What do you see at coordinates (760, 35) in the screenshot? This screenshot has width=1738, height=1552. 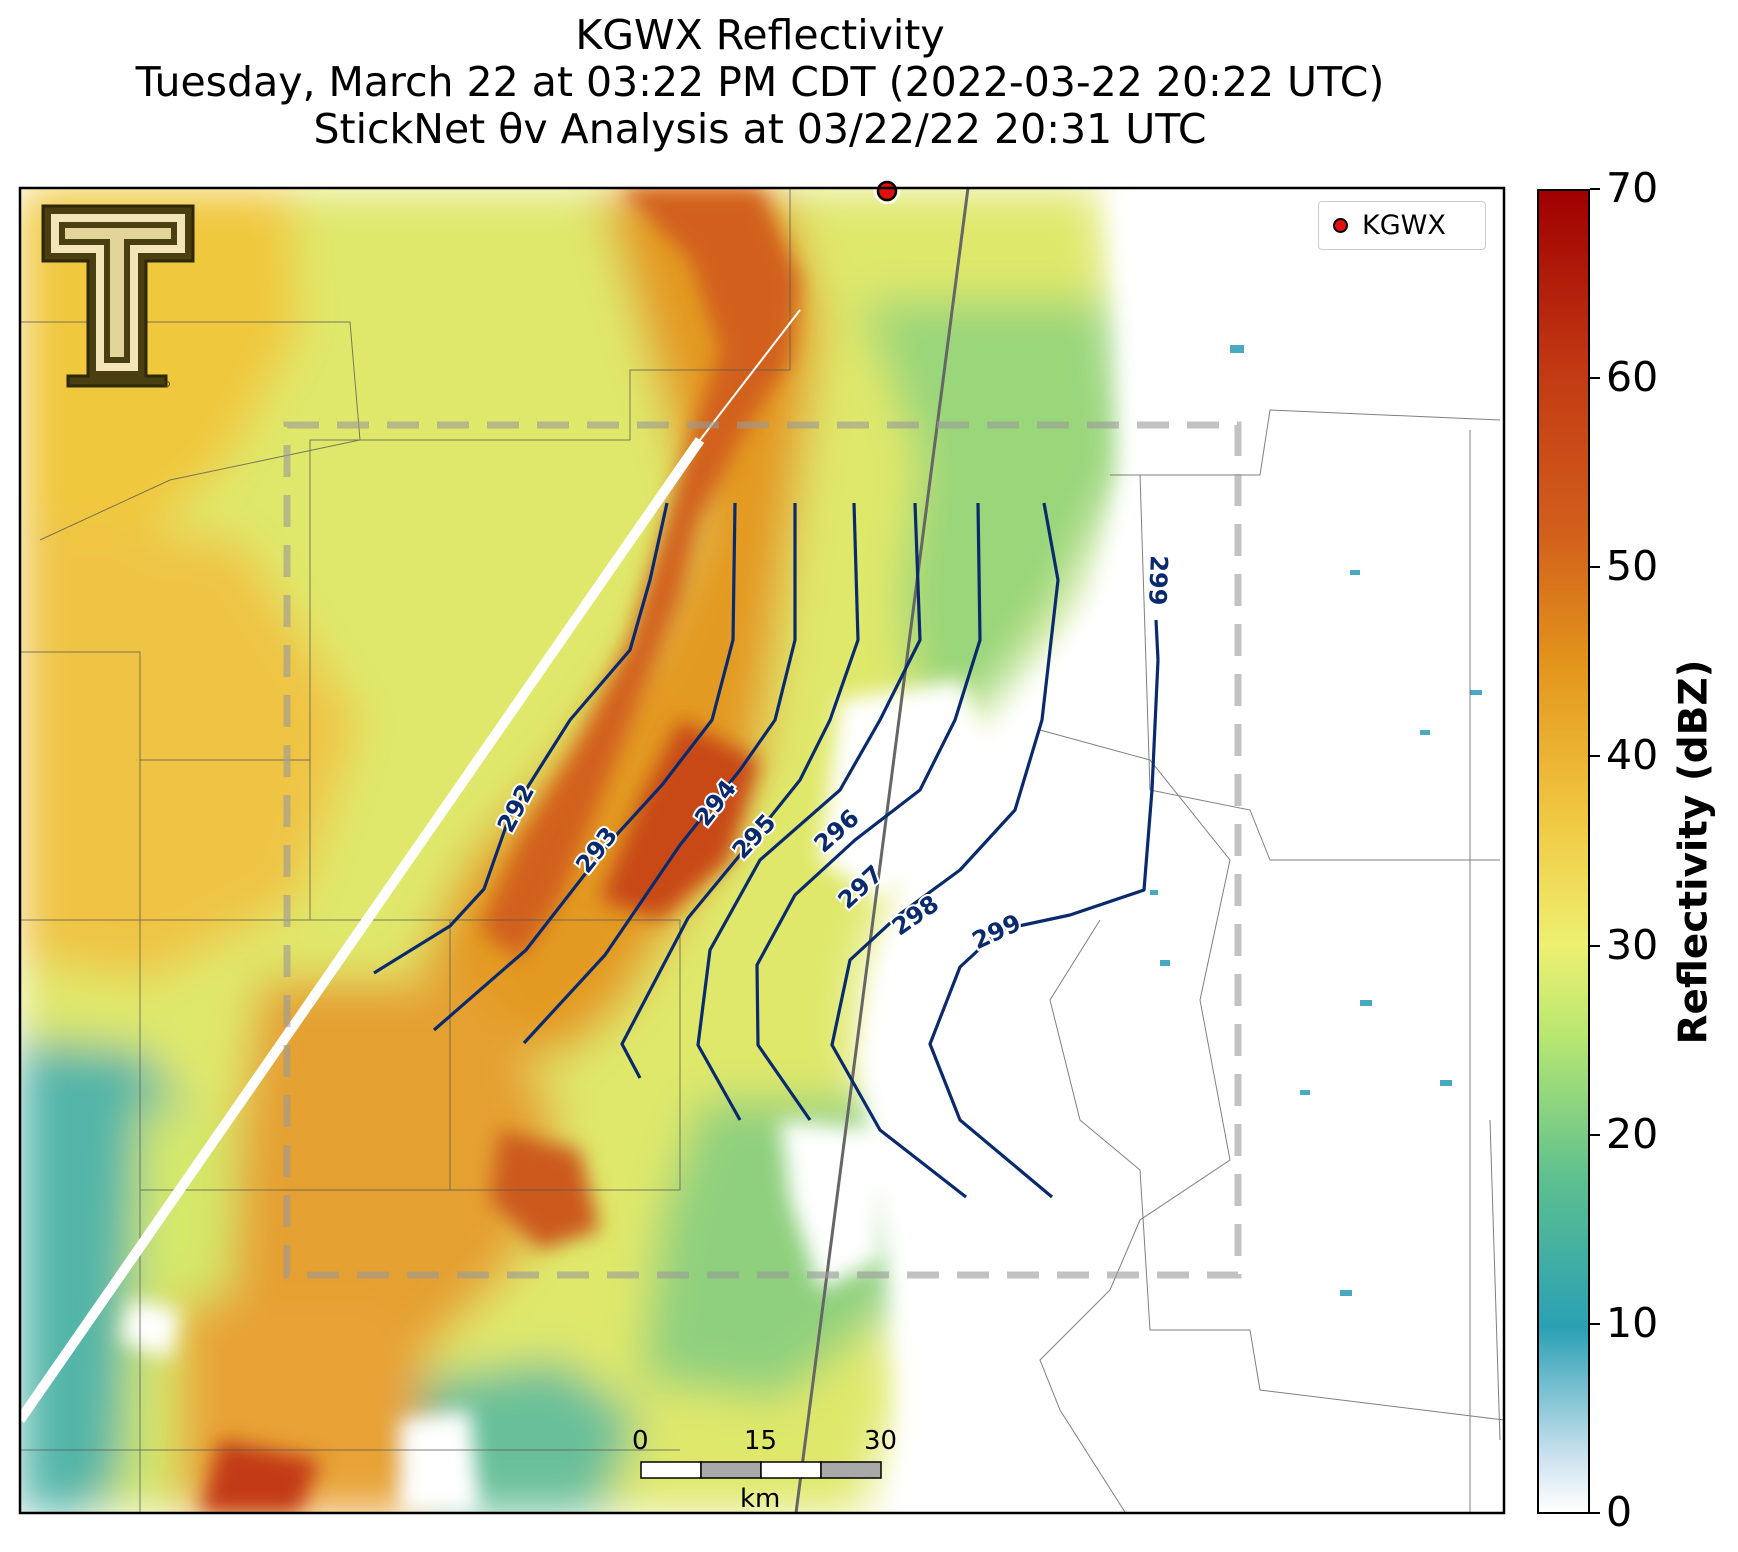 I see `title-line-1: KGWX Reflectivity` at bounding box center [760, 35].